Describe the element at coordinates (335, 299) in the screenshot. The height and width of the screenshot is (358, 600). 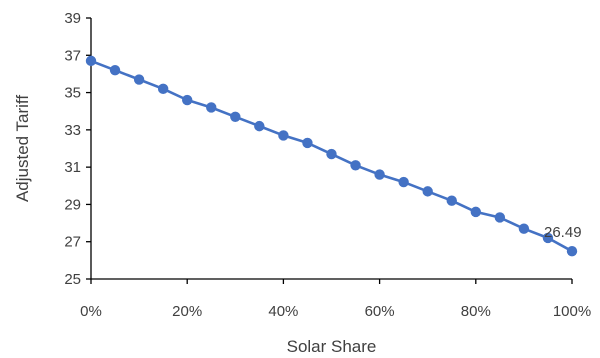
I see `x-axis-ticks: 0% 20% 40% 60% 80% 100%` at that location.